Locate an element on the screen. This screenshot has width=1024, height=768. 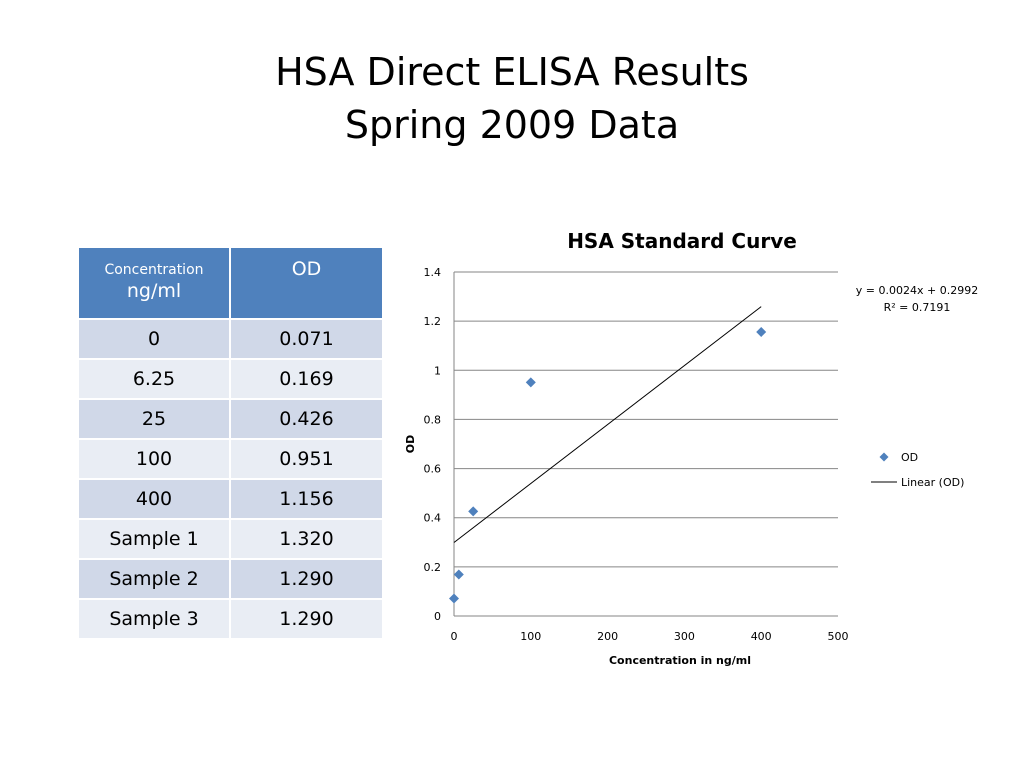
od-cell: 0.071 is located at coordinates (306, 339).